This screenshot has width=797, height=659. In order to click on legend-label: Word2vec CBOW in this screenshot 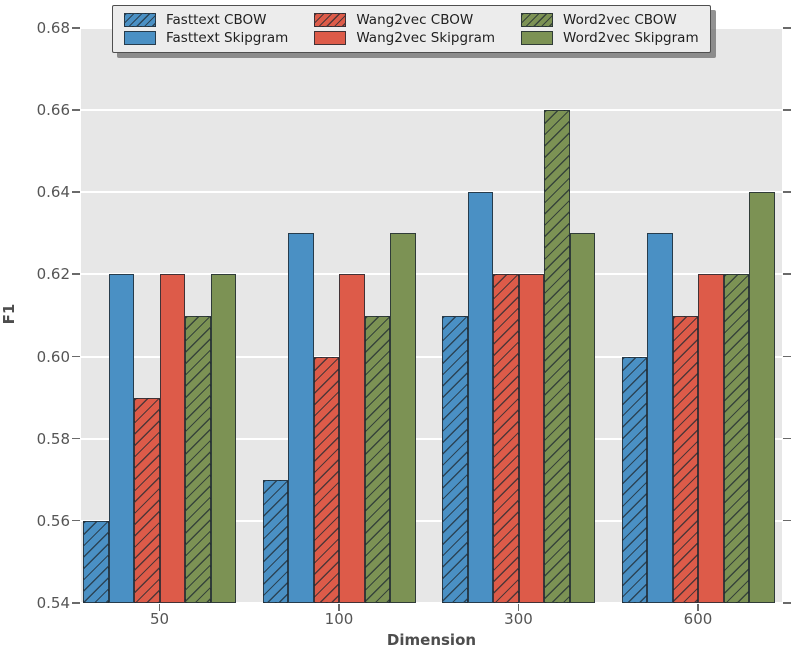, I will do `click(620, 20)`.